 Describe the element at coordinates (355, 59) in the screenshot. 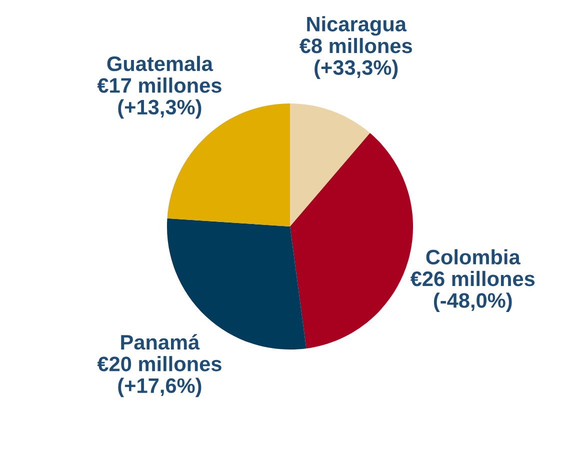

I see `data-label: €8 millones (+33,3%)` at that location.